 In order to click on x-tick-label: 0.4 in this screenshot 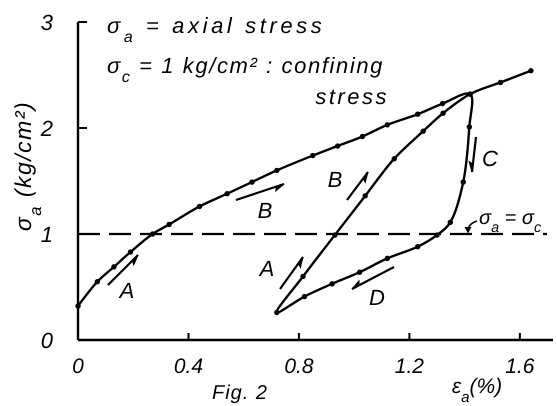, I will do `click(189, 366)`.